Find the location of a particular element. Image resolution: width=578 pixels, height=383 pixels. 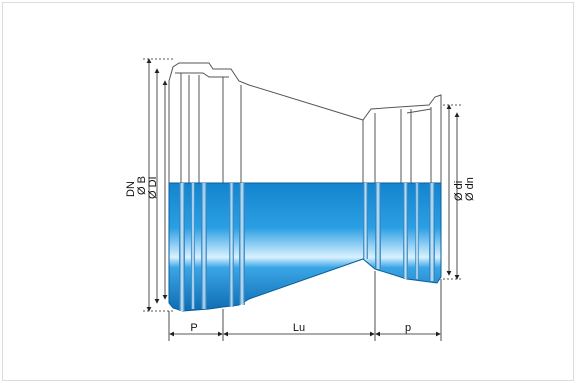

label-useful-length: Lu is located at coordinates (299, 328).